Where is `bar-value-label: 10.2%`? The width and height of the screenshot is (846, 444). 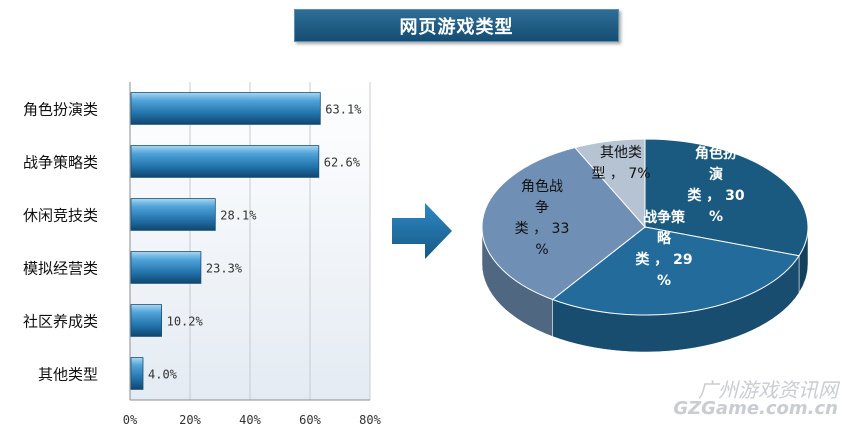
bar-value-label: 10.2% is located at coordinates (185, 322).